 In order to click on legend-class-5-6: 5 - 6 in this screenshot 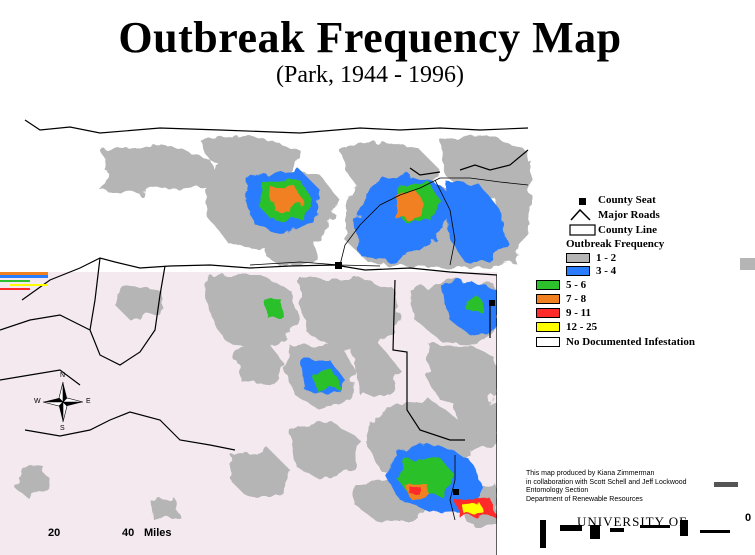, I will do `click(561, 285)`.